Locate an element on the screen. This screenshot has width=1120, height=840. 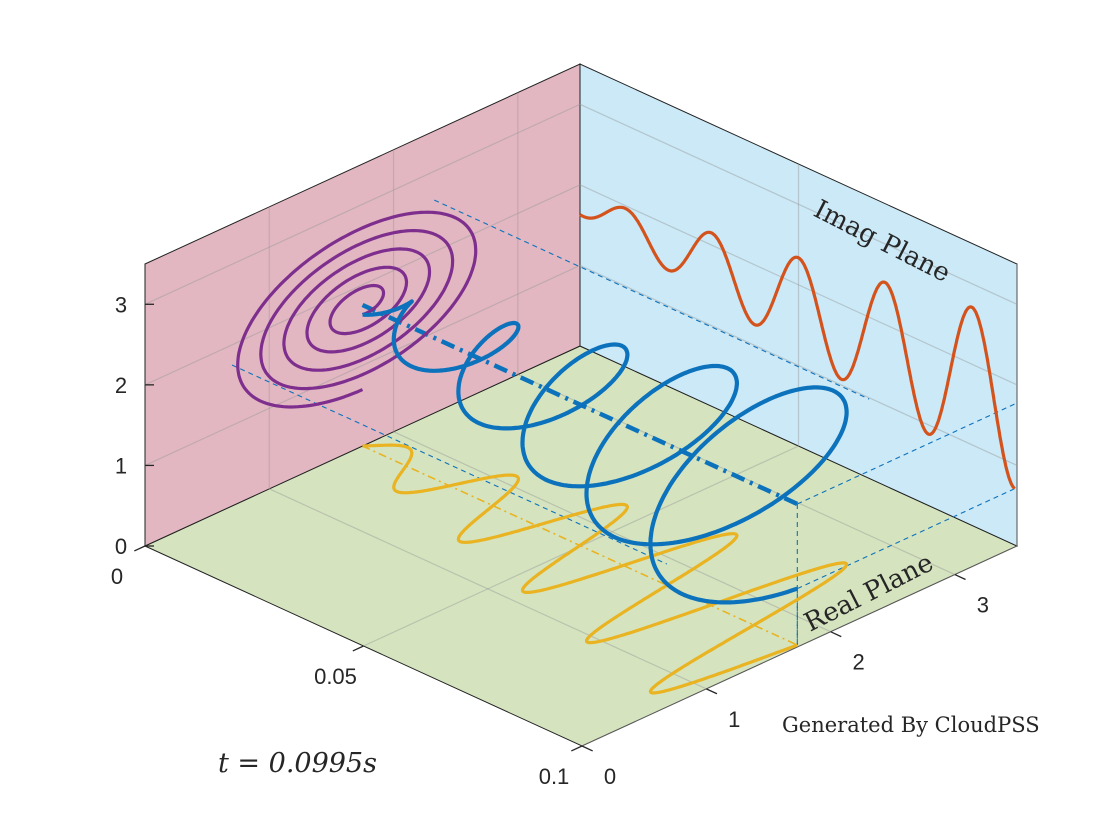
real-tick-label: 0 is located at coordinates (610, 776).